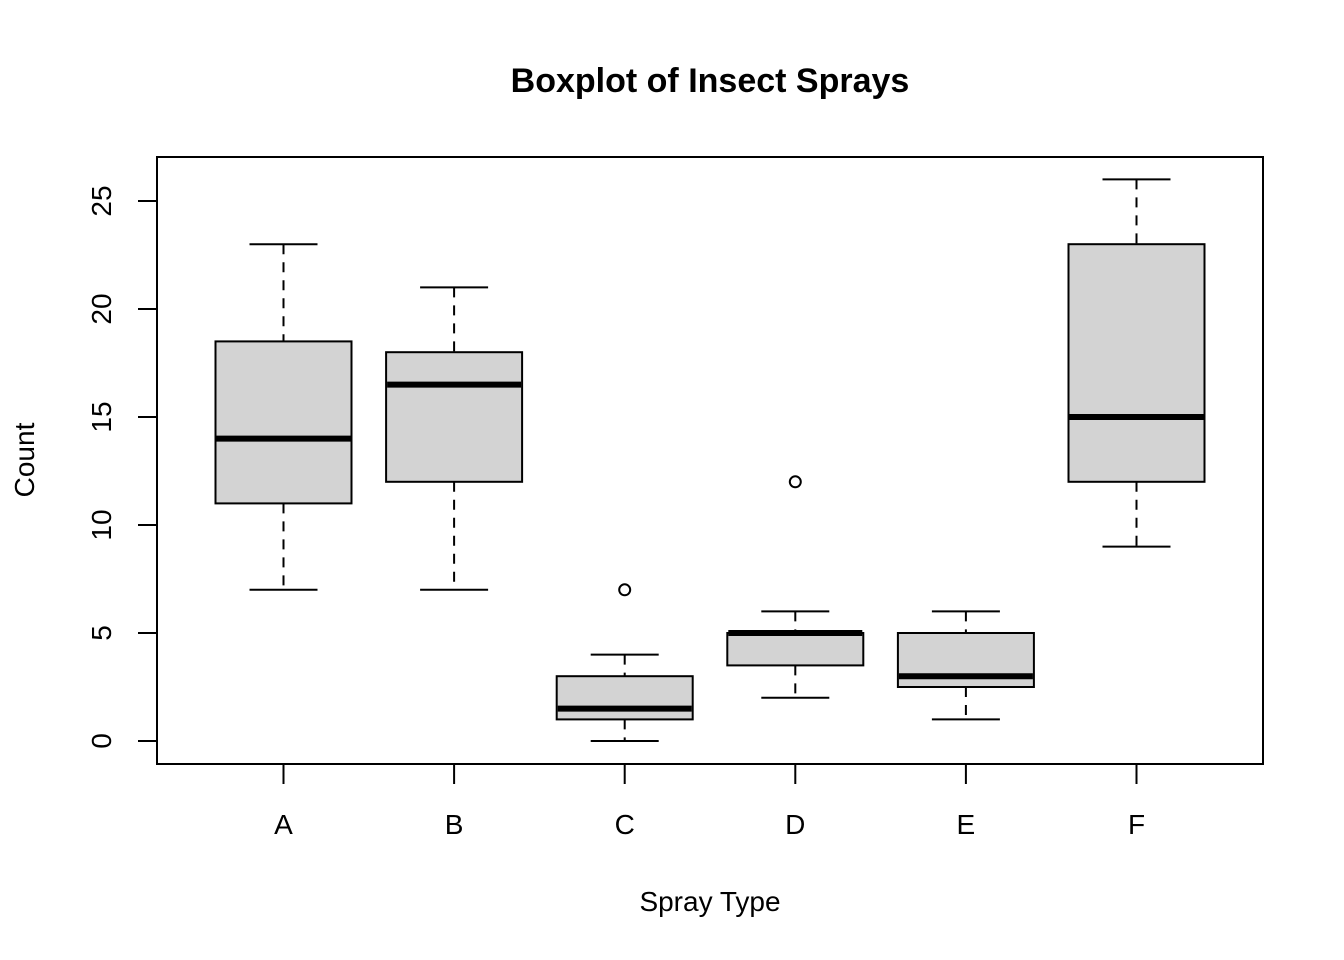 The image size is (1344, 960). I want to click on box-F, so click(1136, 363).